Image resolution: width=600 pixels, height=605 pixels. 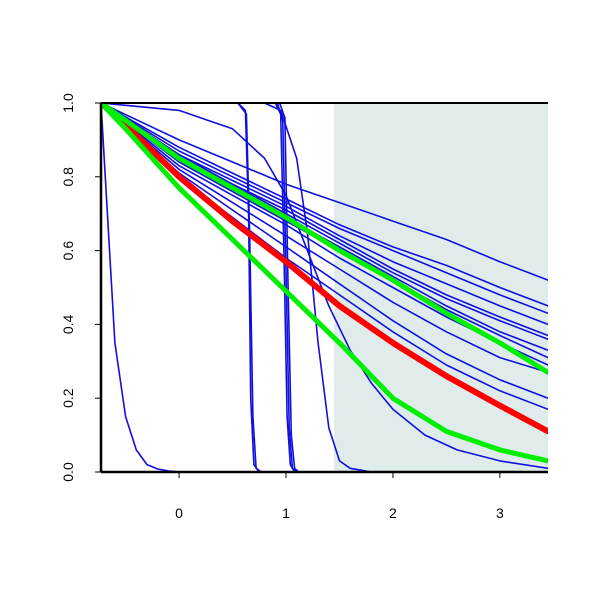 What do you see at coordinates (393, 513) in the screenshot?
I see `x-tick-label-2: 2` at bounding box center [393, 513].